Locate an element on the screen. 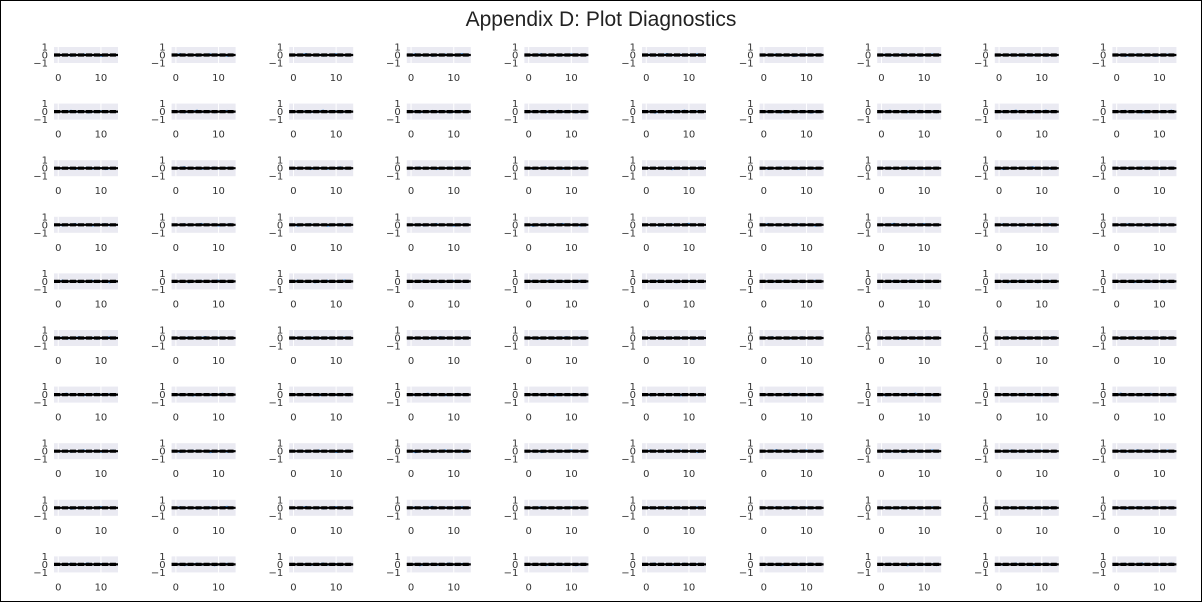 The image size is (1202, 602). panel-r3-c8: 10−10 10 is located at coordinates (899, 176).